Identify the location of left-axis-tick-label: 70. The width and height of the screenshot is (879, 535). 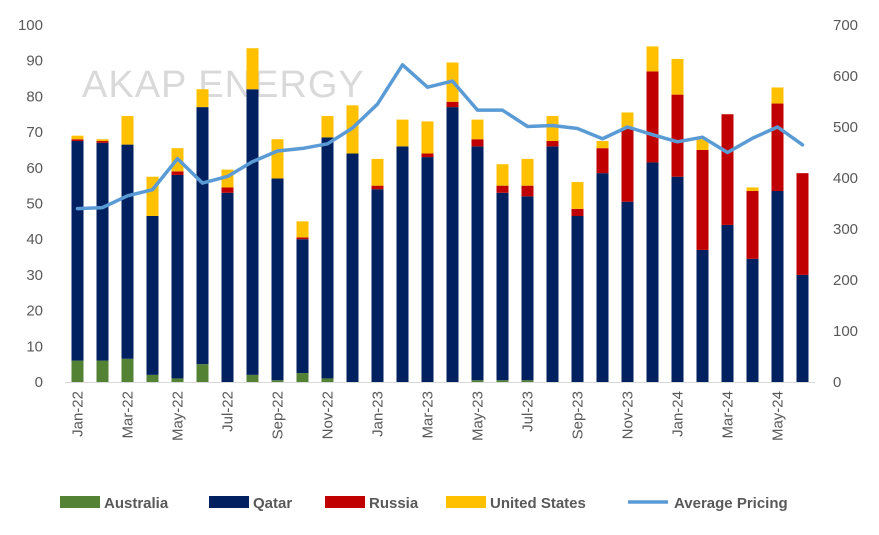
(34, 132).